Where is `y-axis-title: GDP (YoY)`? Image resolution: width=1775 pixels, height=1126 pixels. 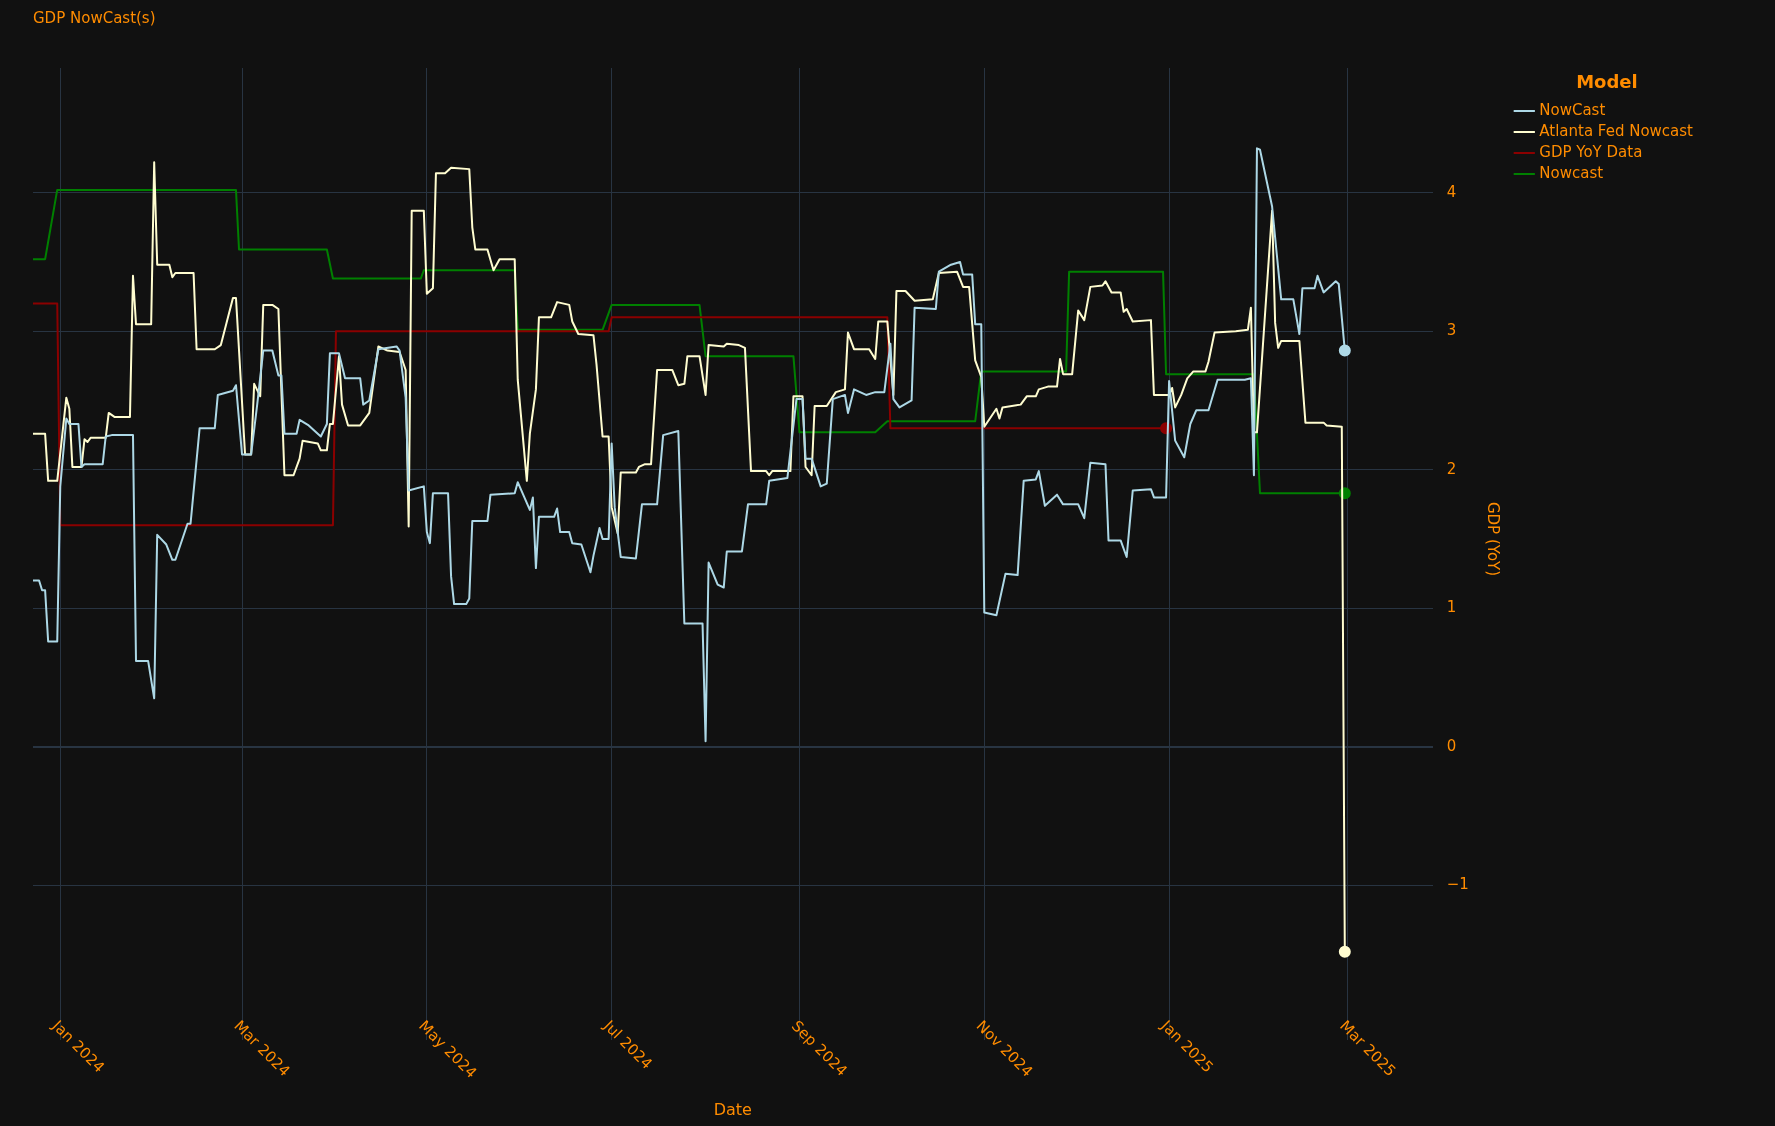 y-axis-title: GDP (YoY) is located at coordinates (1492, 539).